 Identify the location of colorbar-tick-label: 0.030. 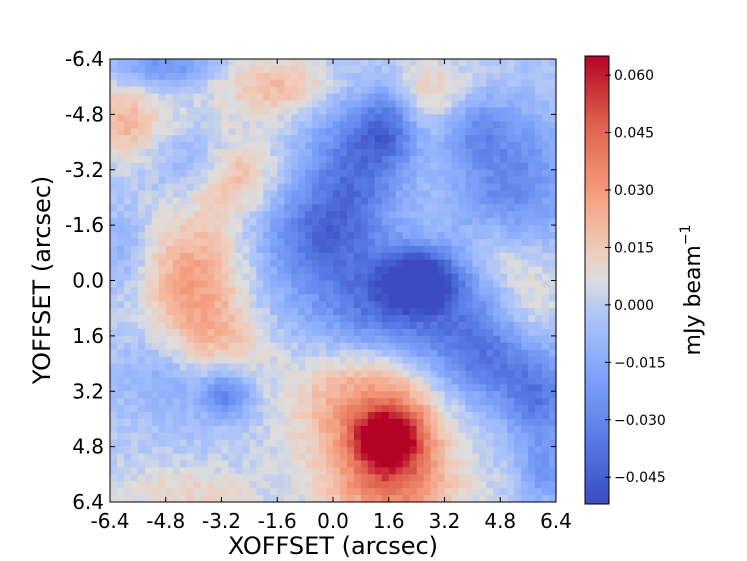
(634, 191).